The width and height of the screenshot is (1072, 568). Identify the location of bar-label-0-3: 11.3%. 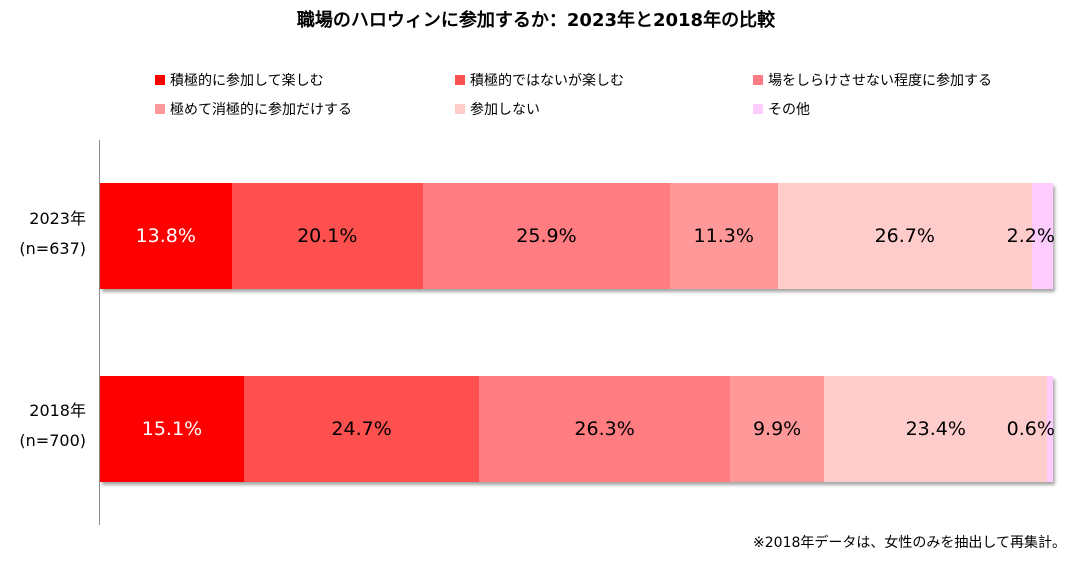
(723, 236).